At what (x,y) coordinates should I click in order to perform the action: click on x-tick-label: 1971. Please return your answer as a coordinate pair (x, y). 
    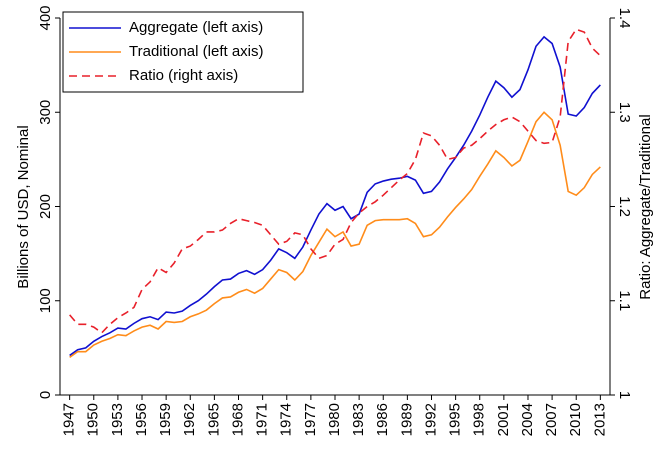
    Looking at the image, I should click on (262, 419).